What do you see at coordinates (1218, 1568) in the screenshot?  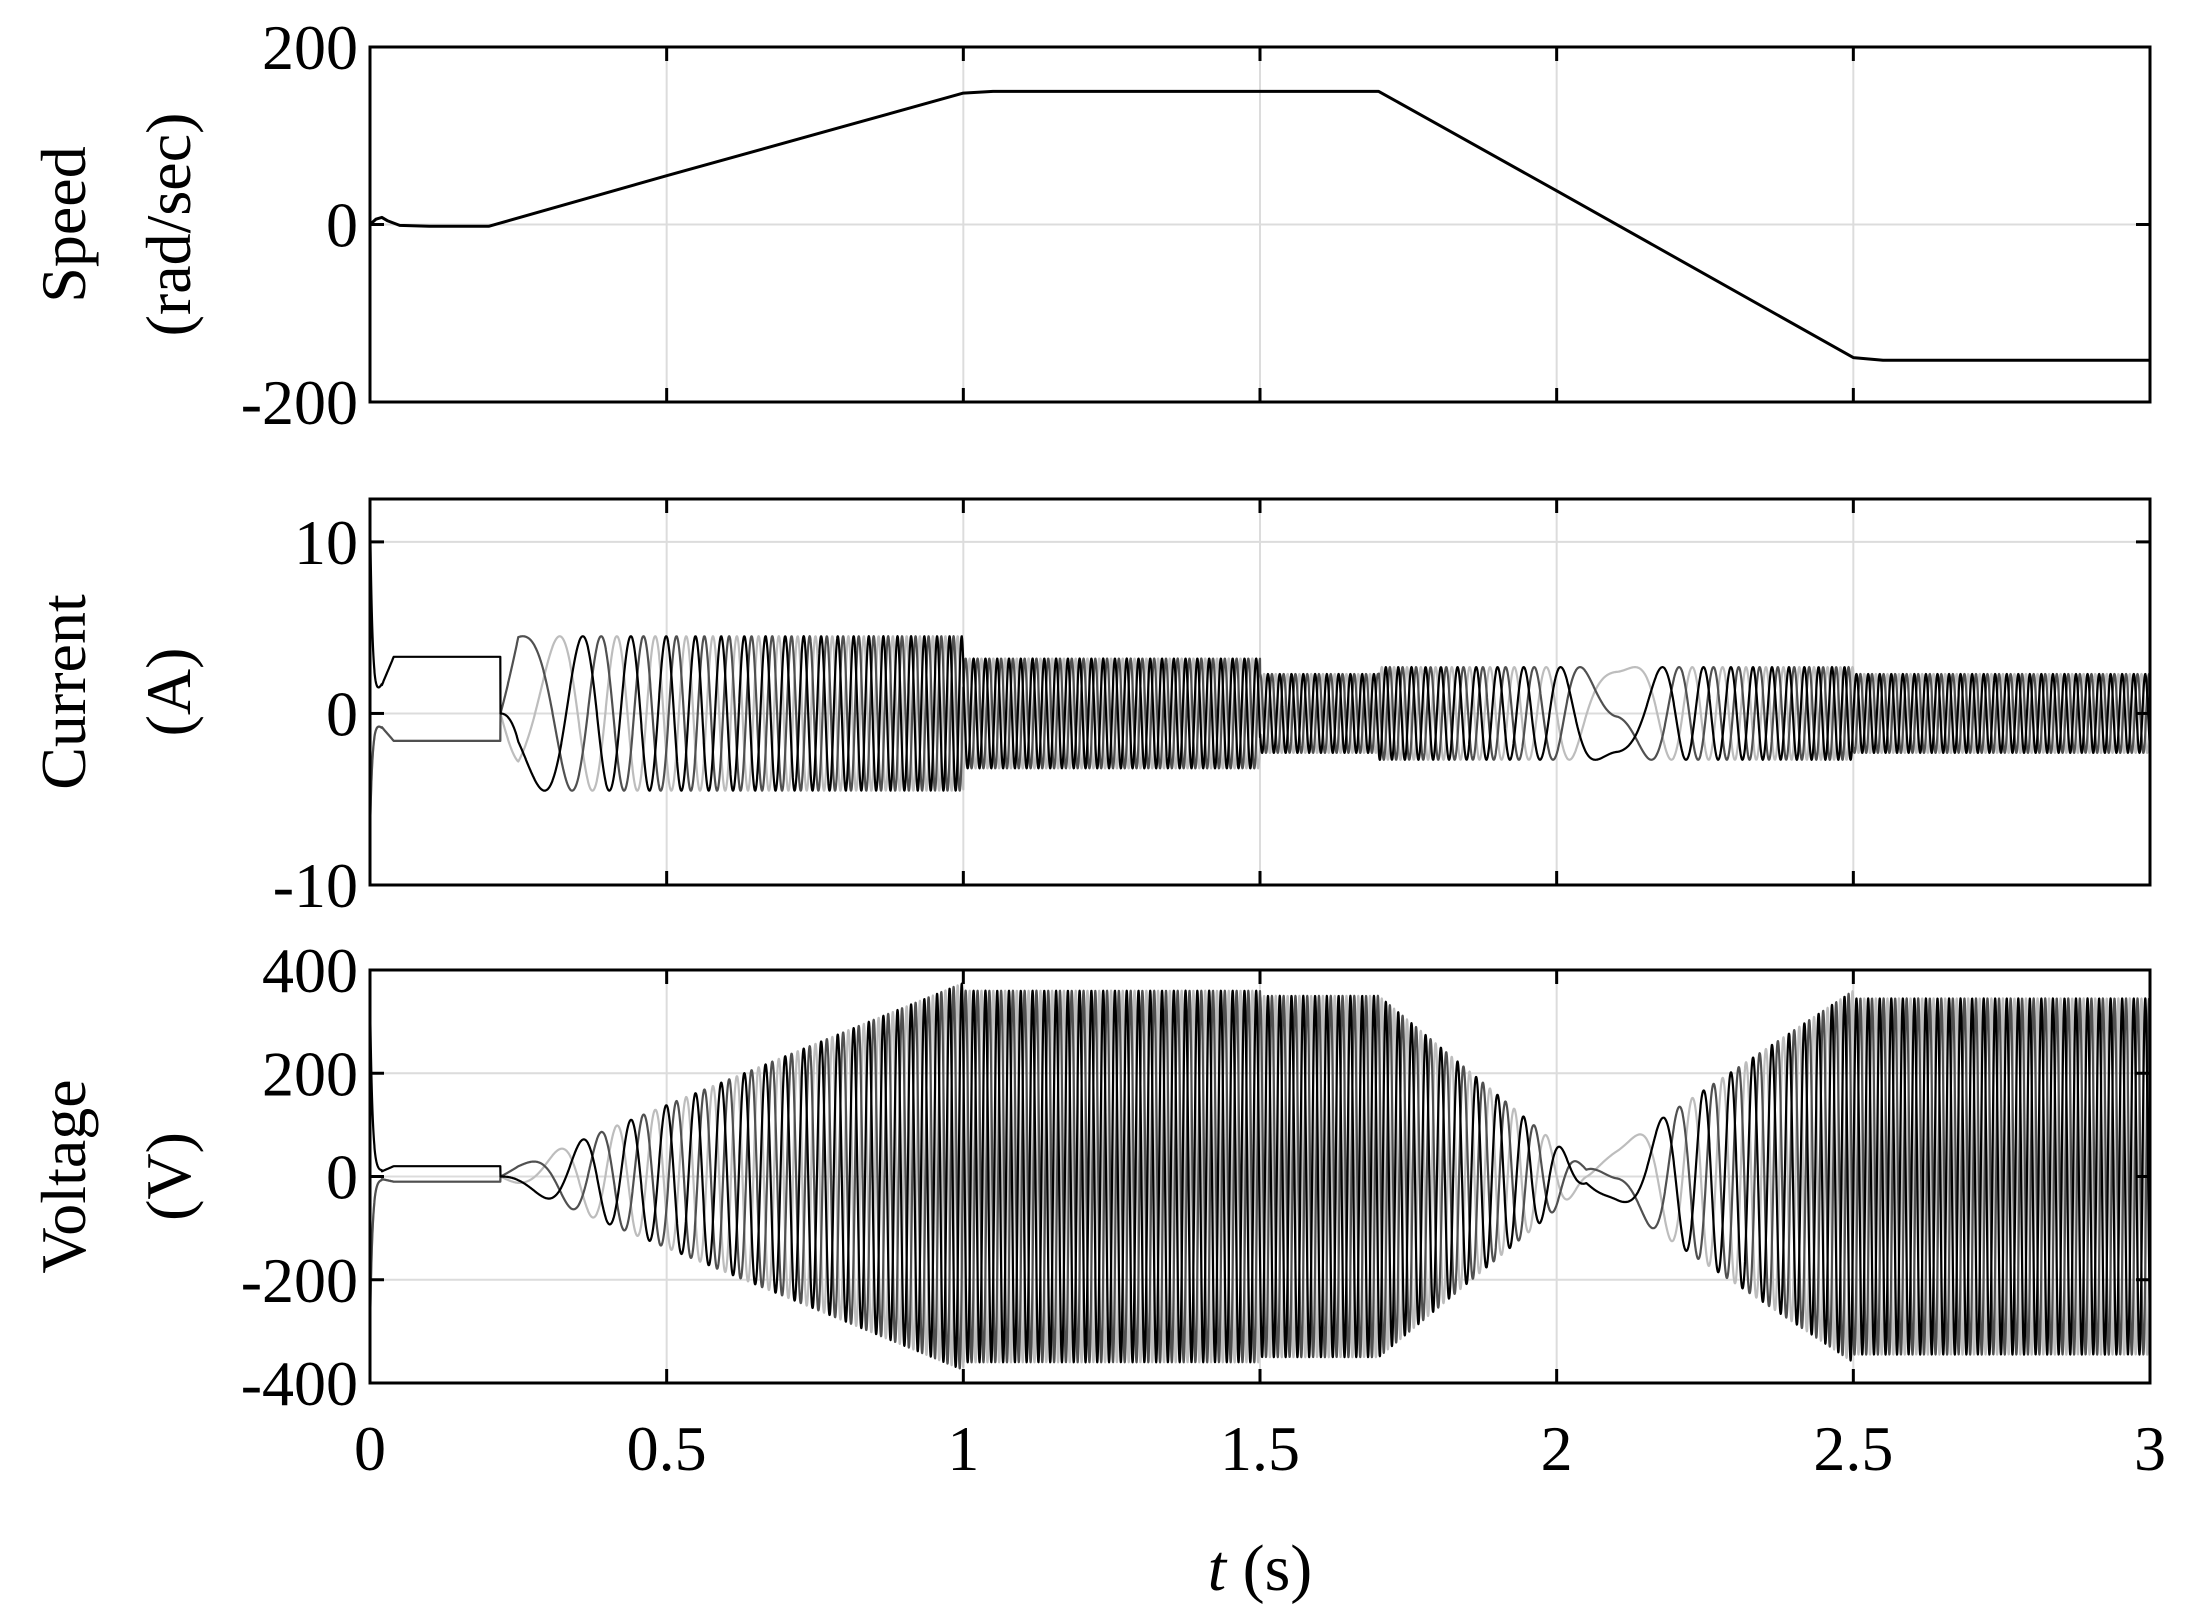 I see `x-axis-label-variable: t` at bounding box center [1218, 1568].